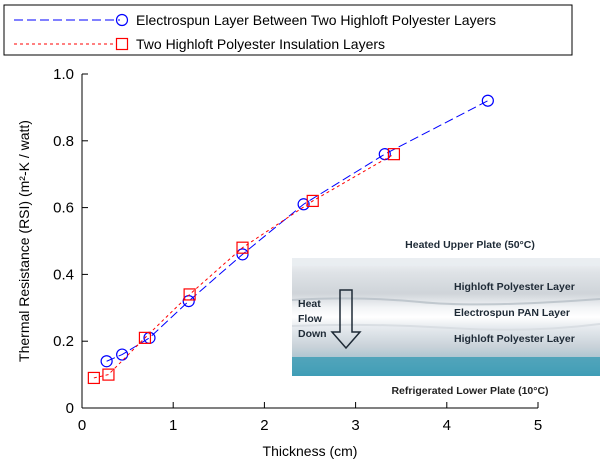 The image size is (600, 468). Describe the element at coordinates (63, 341) in the screenshot. I see `y-tick-label: 0.2` at that location.